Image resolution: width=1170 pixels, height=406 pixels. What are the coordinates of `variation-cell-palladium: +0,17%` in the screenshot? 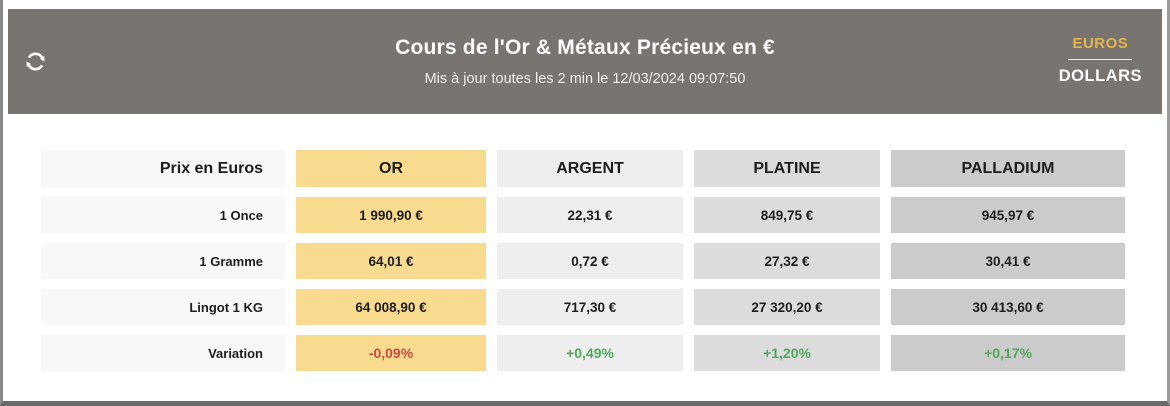 It's located at (1008, 353).